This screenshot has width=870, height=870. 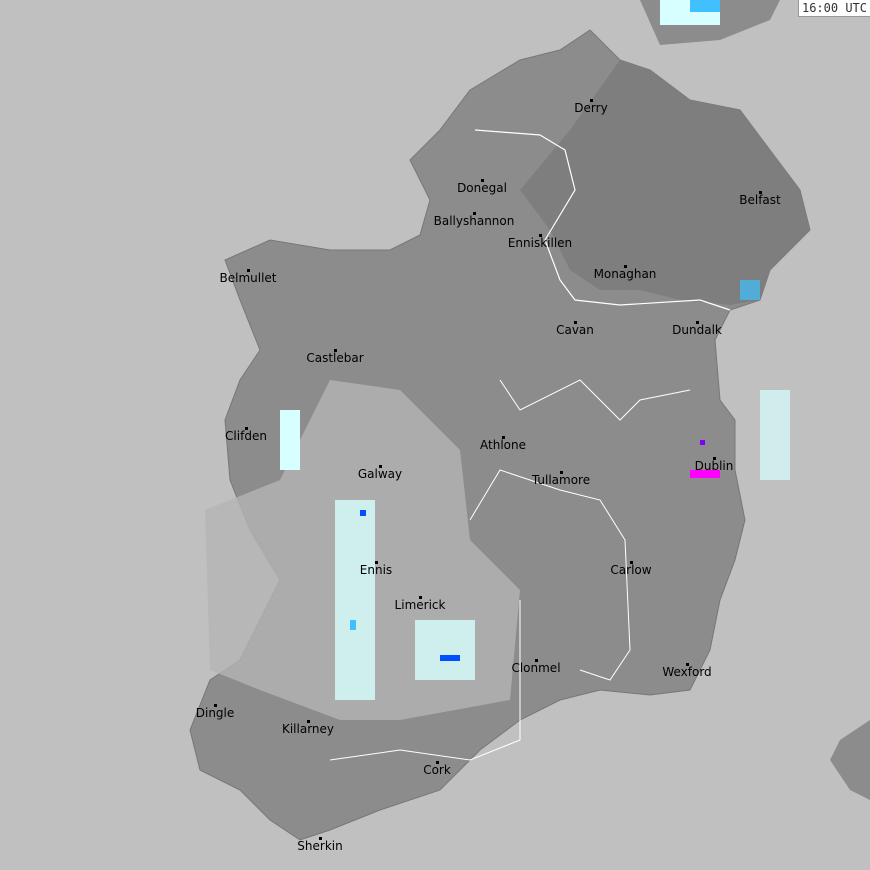 I want to click on city-label: Athlone, so click(x=503, y=445).